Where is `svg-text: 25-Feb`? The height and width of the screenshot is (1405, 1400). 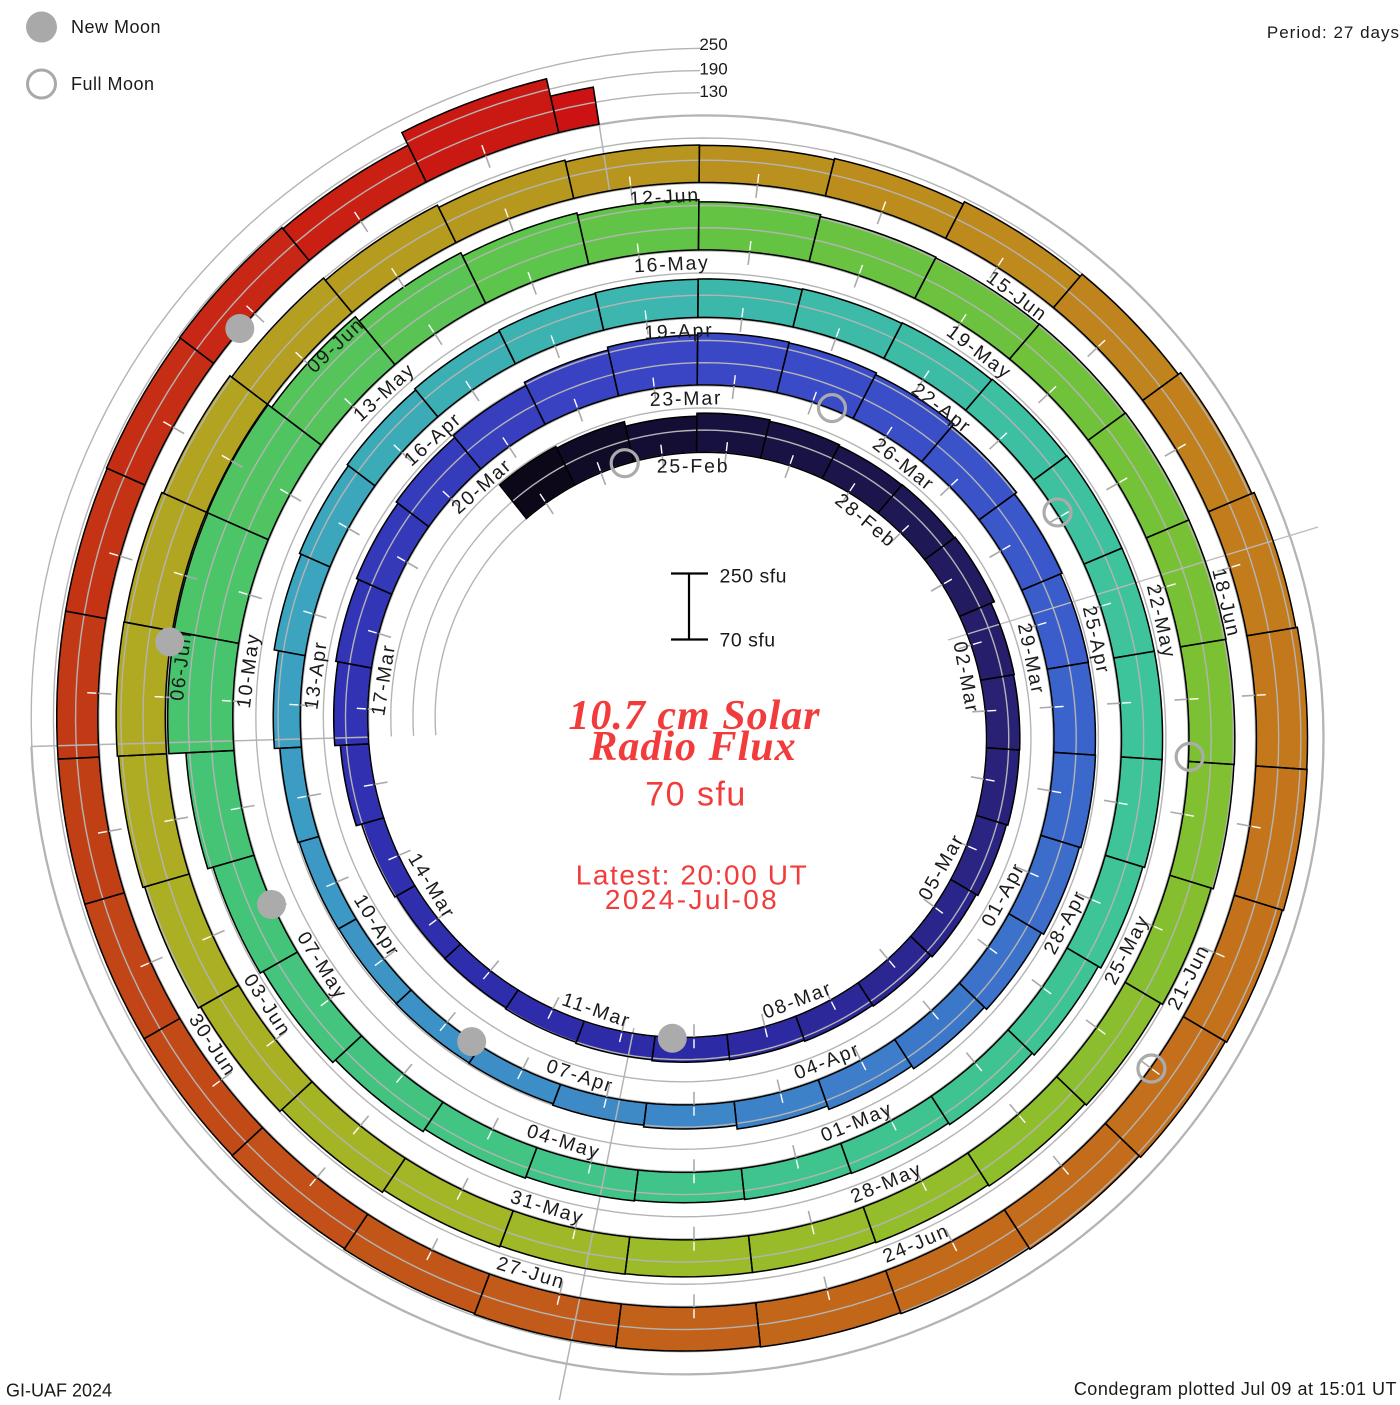
svg-text: 25-Feb is located at coordinates (693, 466).